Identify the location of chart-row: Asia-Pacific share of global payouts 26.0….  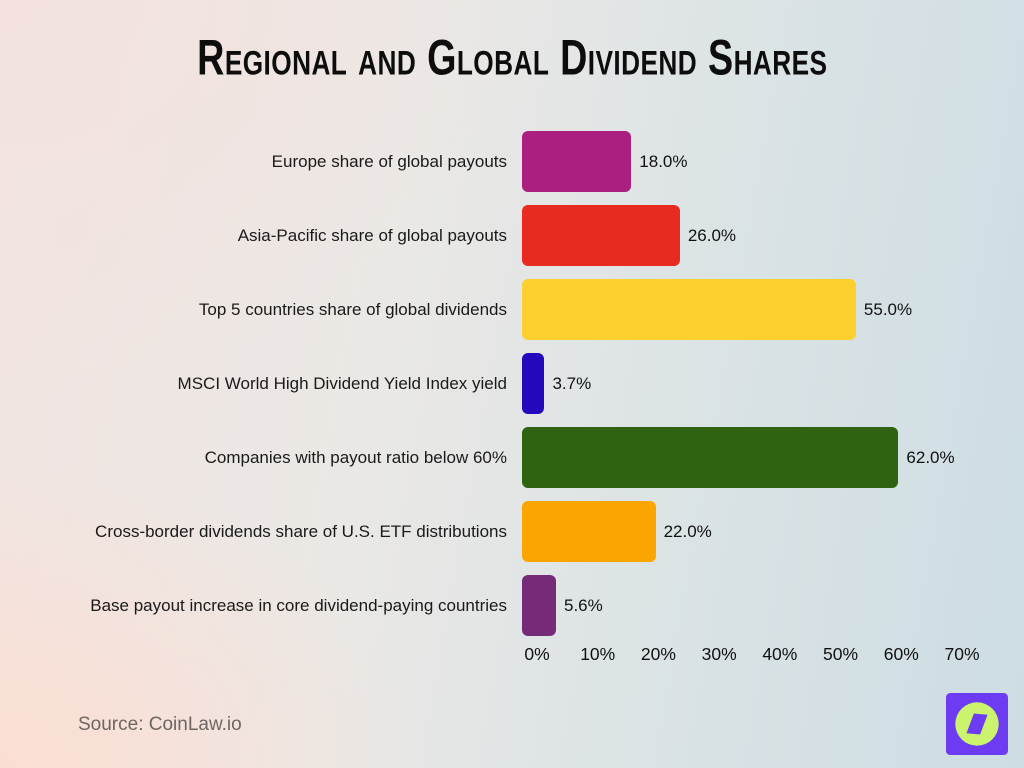
(512, 235).